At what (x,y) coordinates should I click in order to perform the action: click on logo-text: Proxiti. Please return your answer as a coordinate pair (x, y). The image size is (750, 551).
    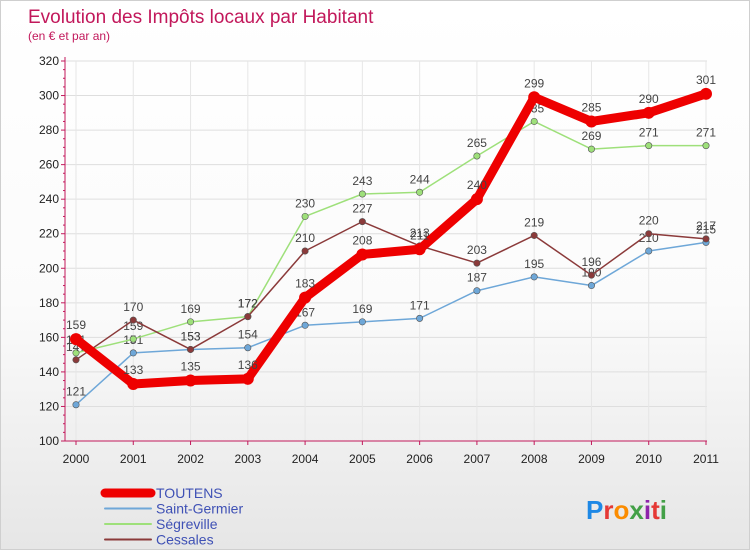
    Looking at the image, I should click on (626, 510).